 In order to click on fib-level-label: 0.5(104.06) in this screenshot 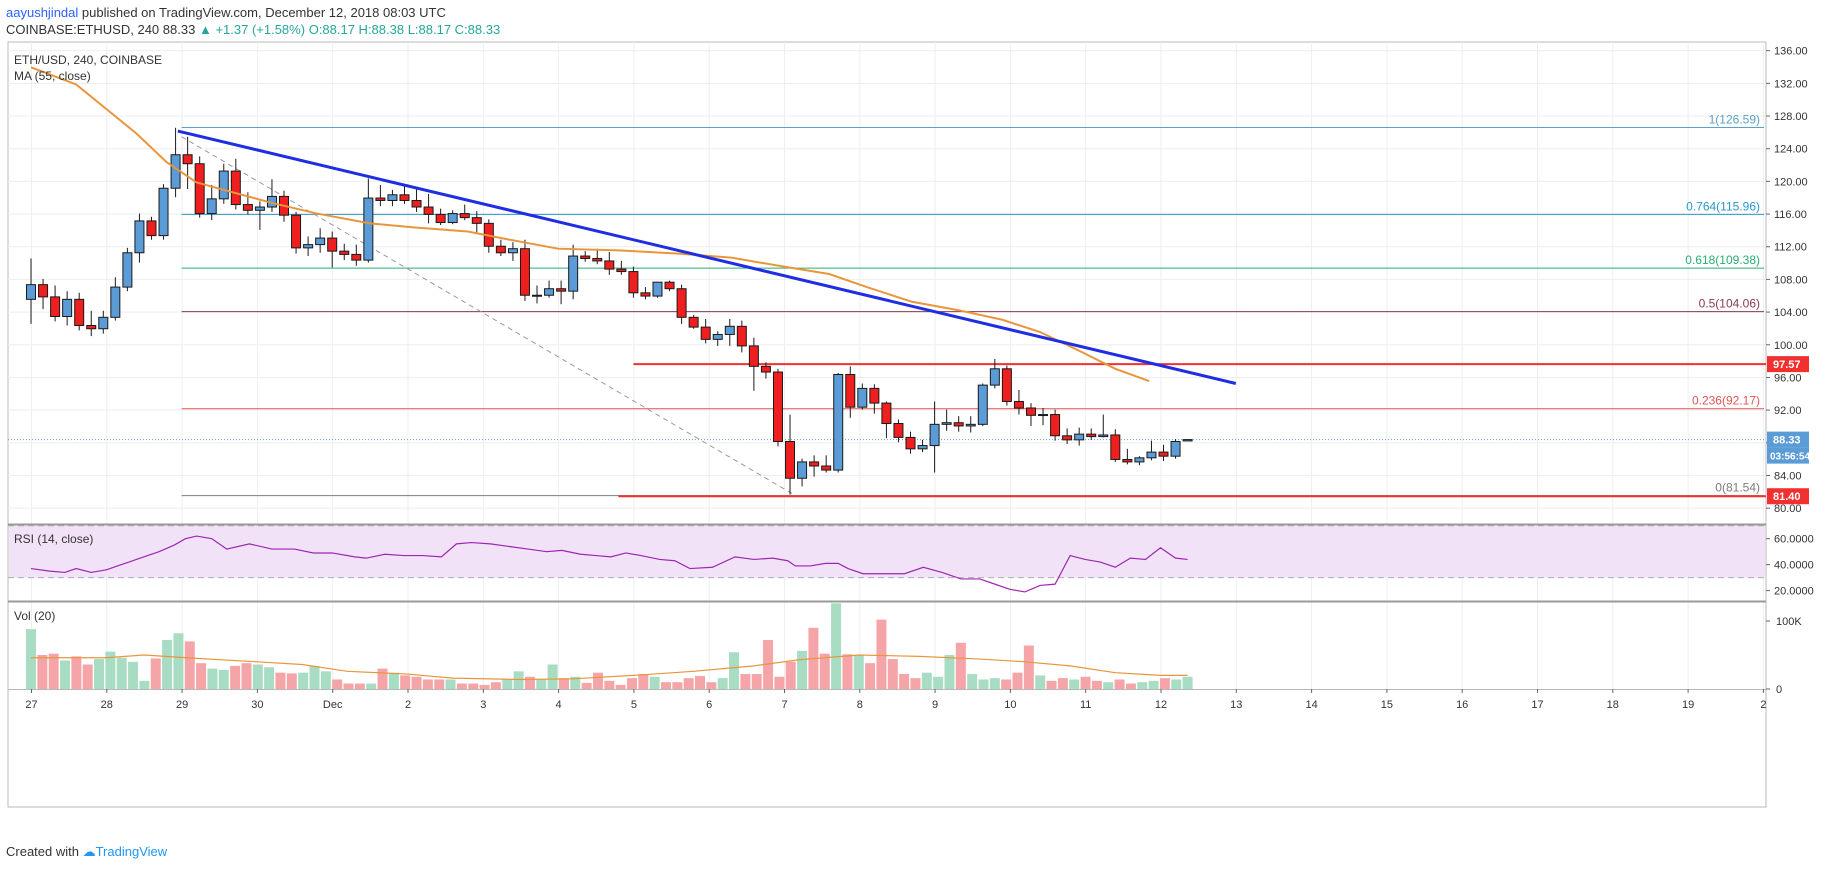, I will do `click(1729, 304)`.